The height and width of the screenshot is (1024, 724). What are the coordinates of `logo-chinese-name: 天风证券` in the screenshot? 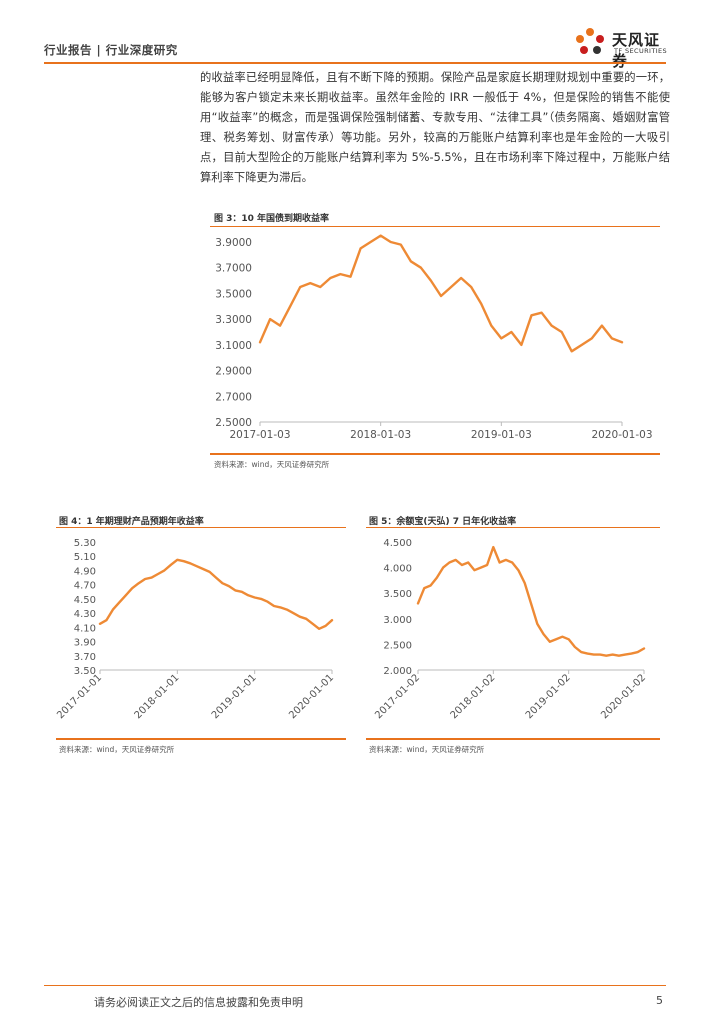 It's located at (636, 50).